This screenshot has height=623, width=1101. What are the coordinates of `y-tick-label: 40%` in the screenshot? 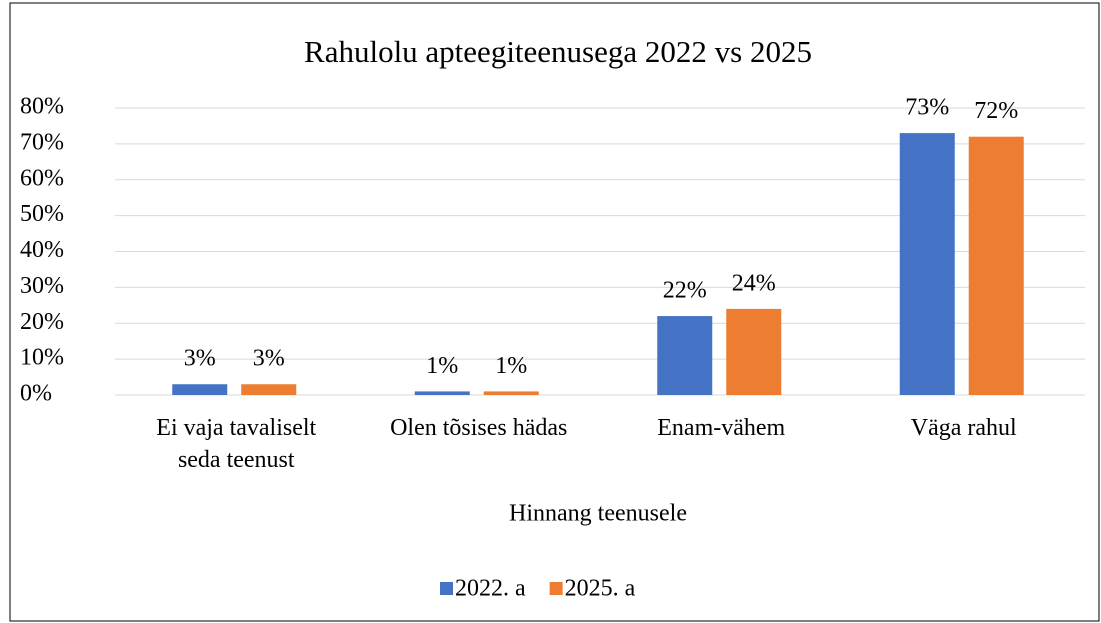 It's located at (42, 250).